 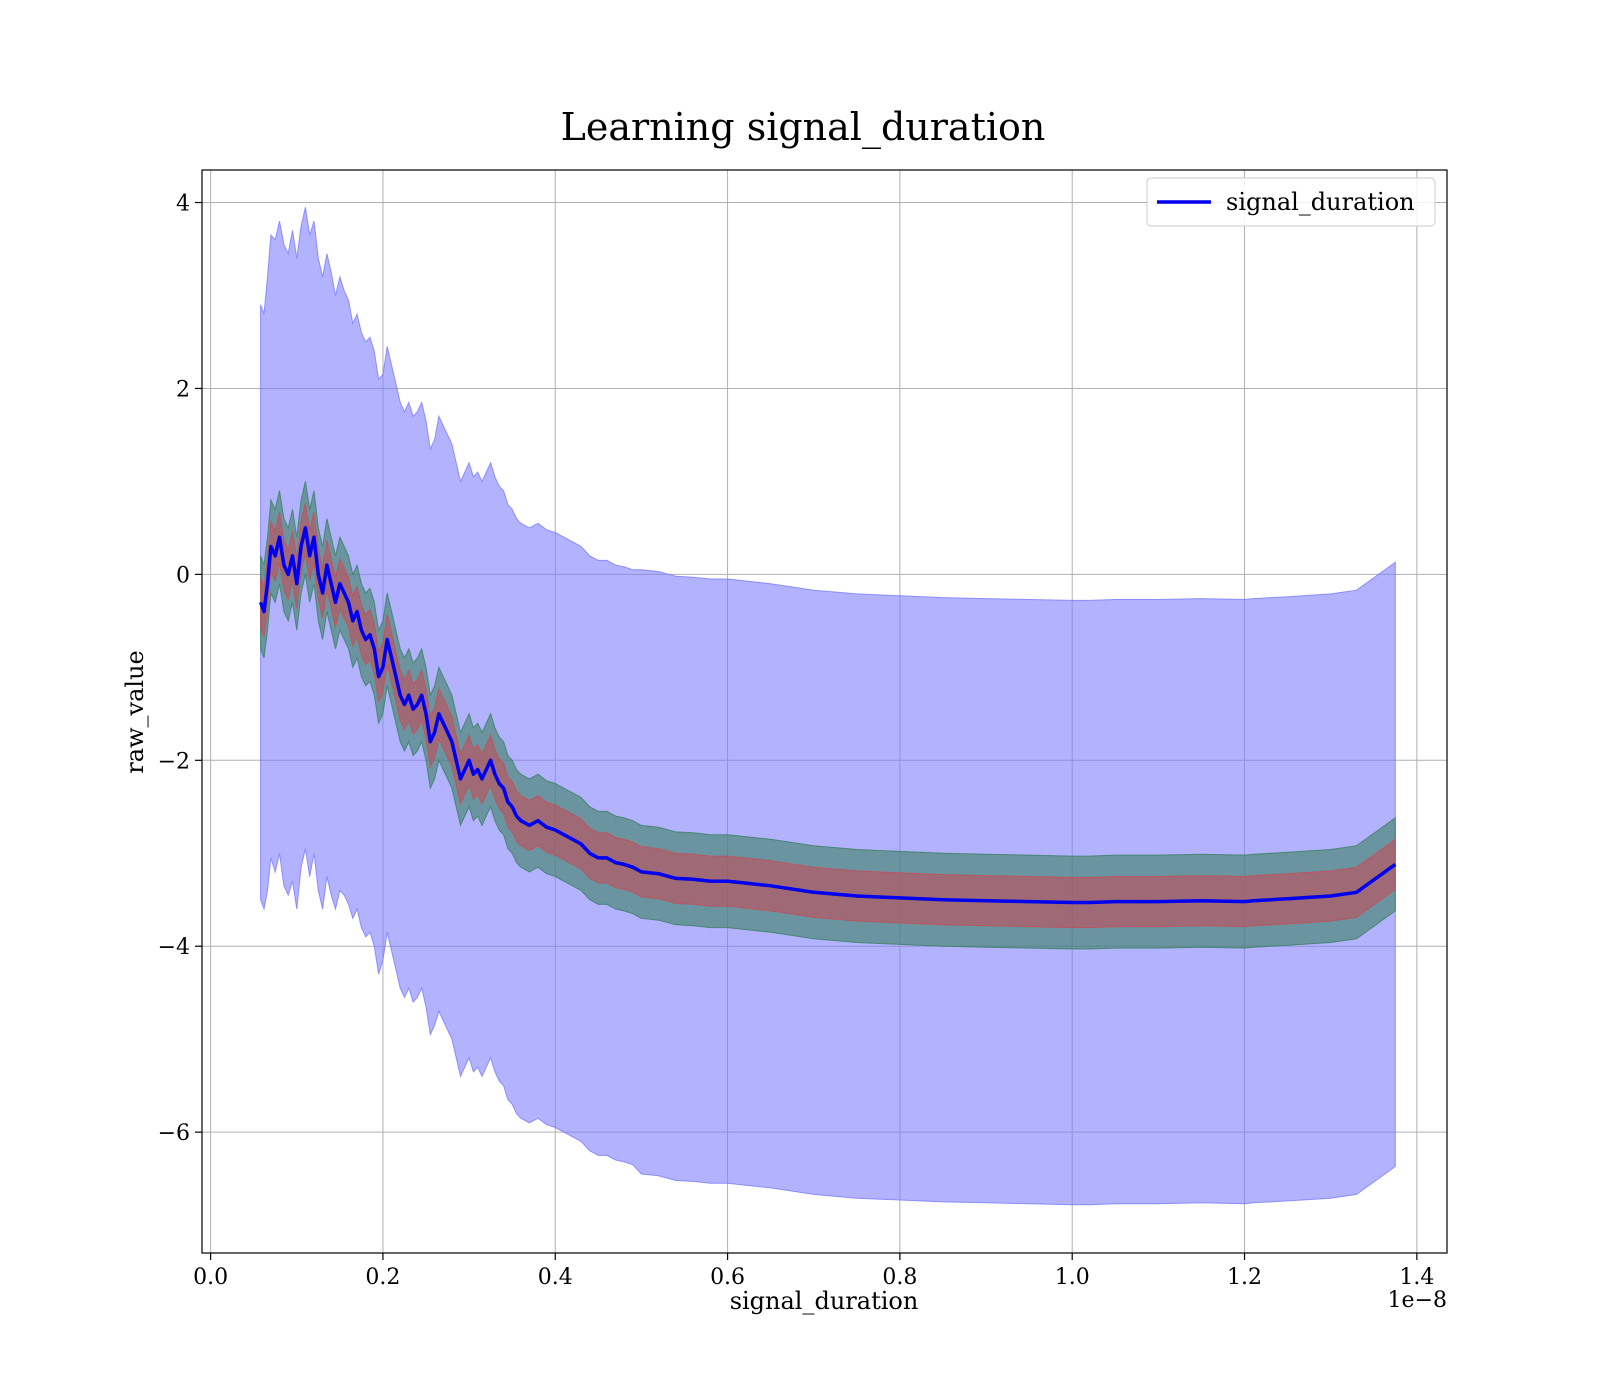 What do you see at coordinates (1072, 1277) in the screenshot?
I see `x-tick-label: 1.0` at bounding box center [1072, 1277].